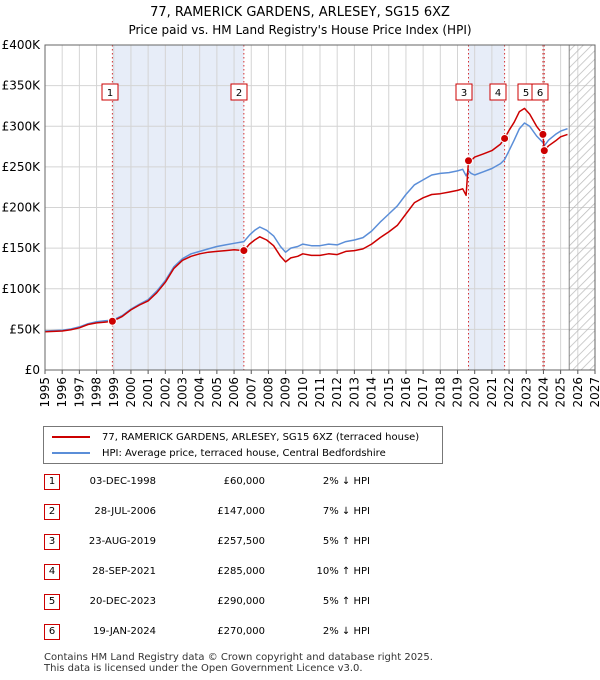 The image size is (600, 680). Describe the element at coordinates (300, 12) in the screenshot. I see `chart-title: 77, RAMERICK GARDENS, ARLESEY, SG15 6XZ` at that location.